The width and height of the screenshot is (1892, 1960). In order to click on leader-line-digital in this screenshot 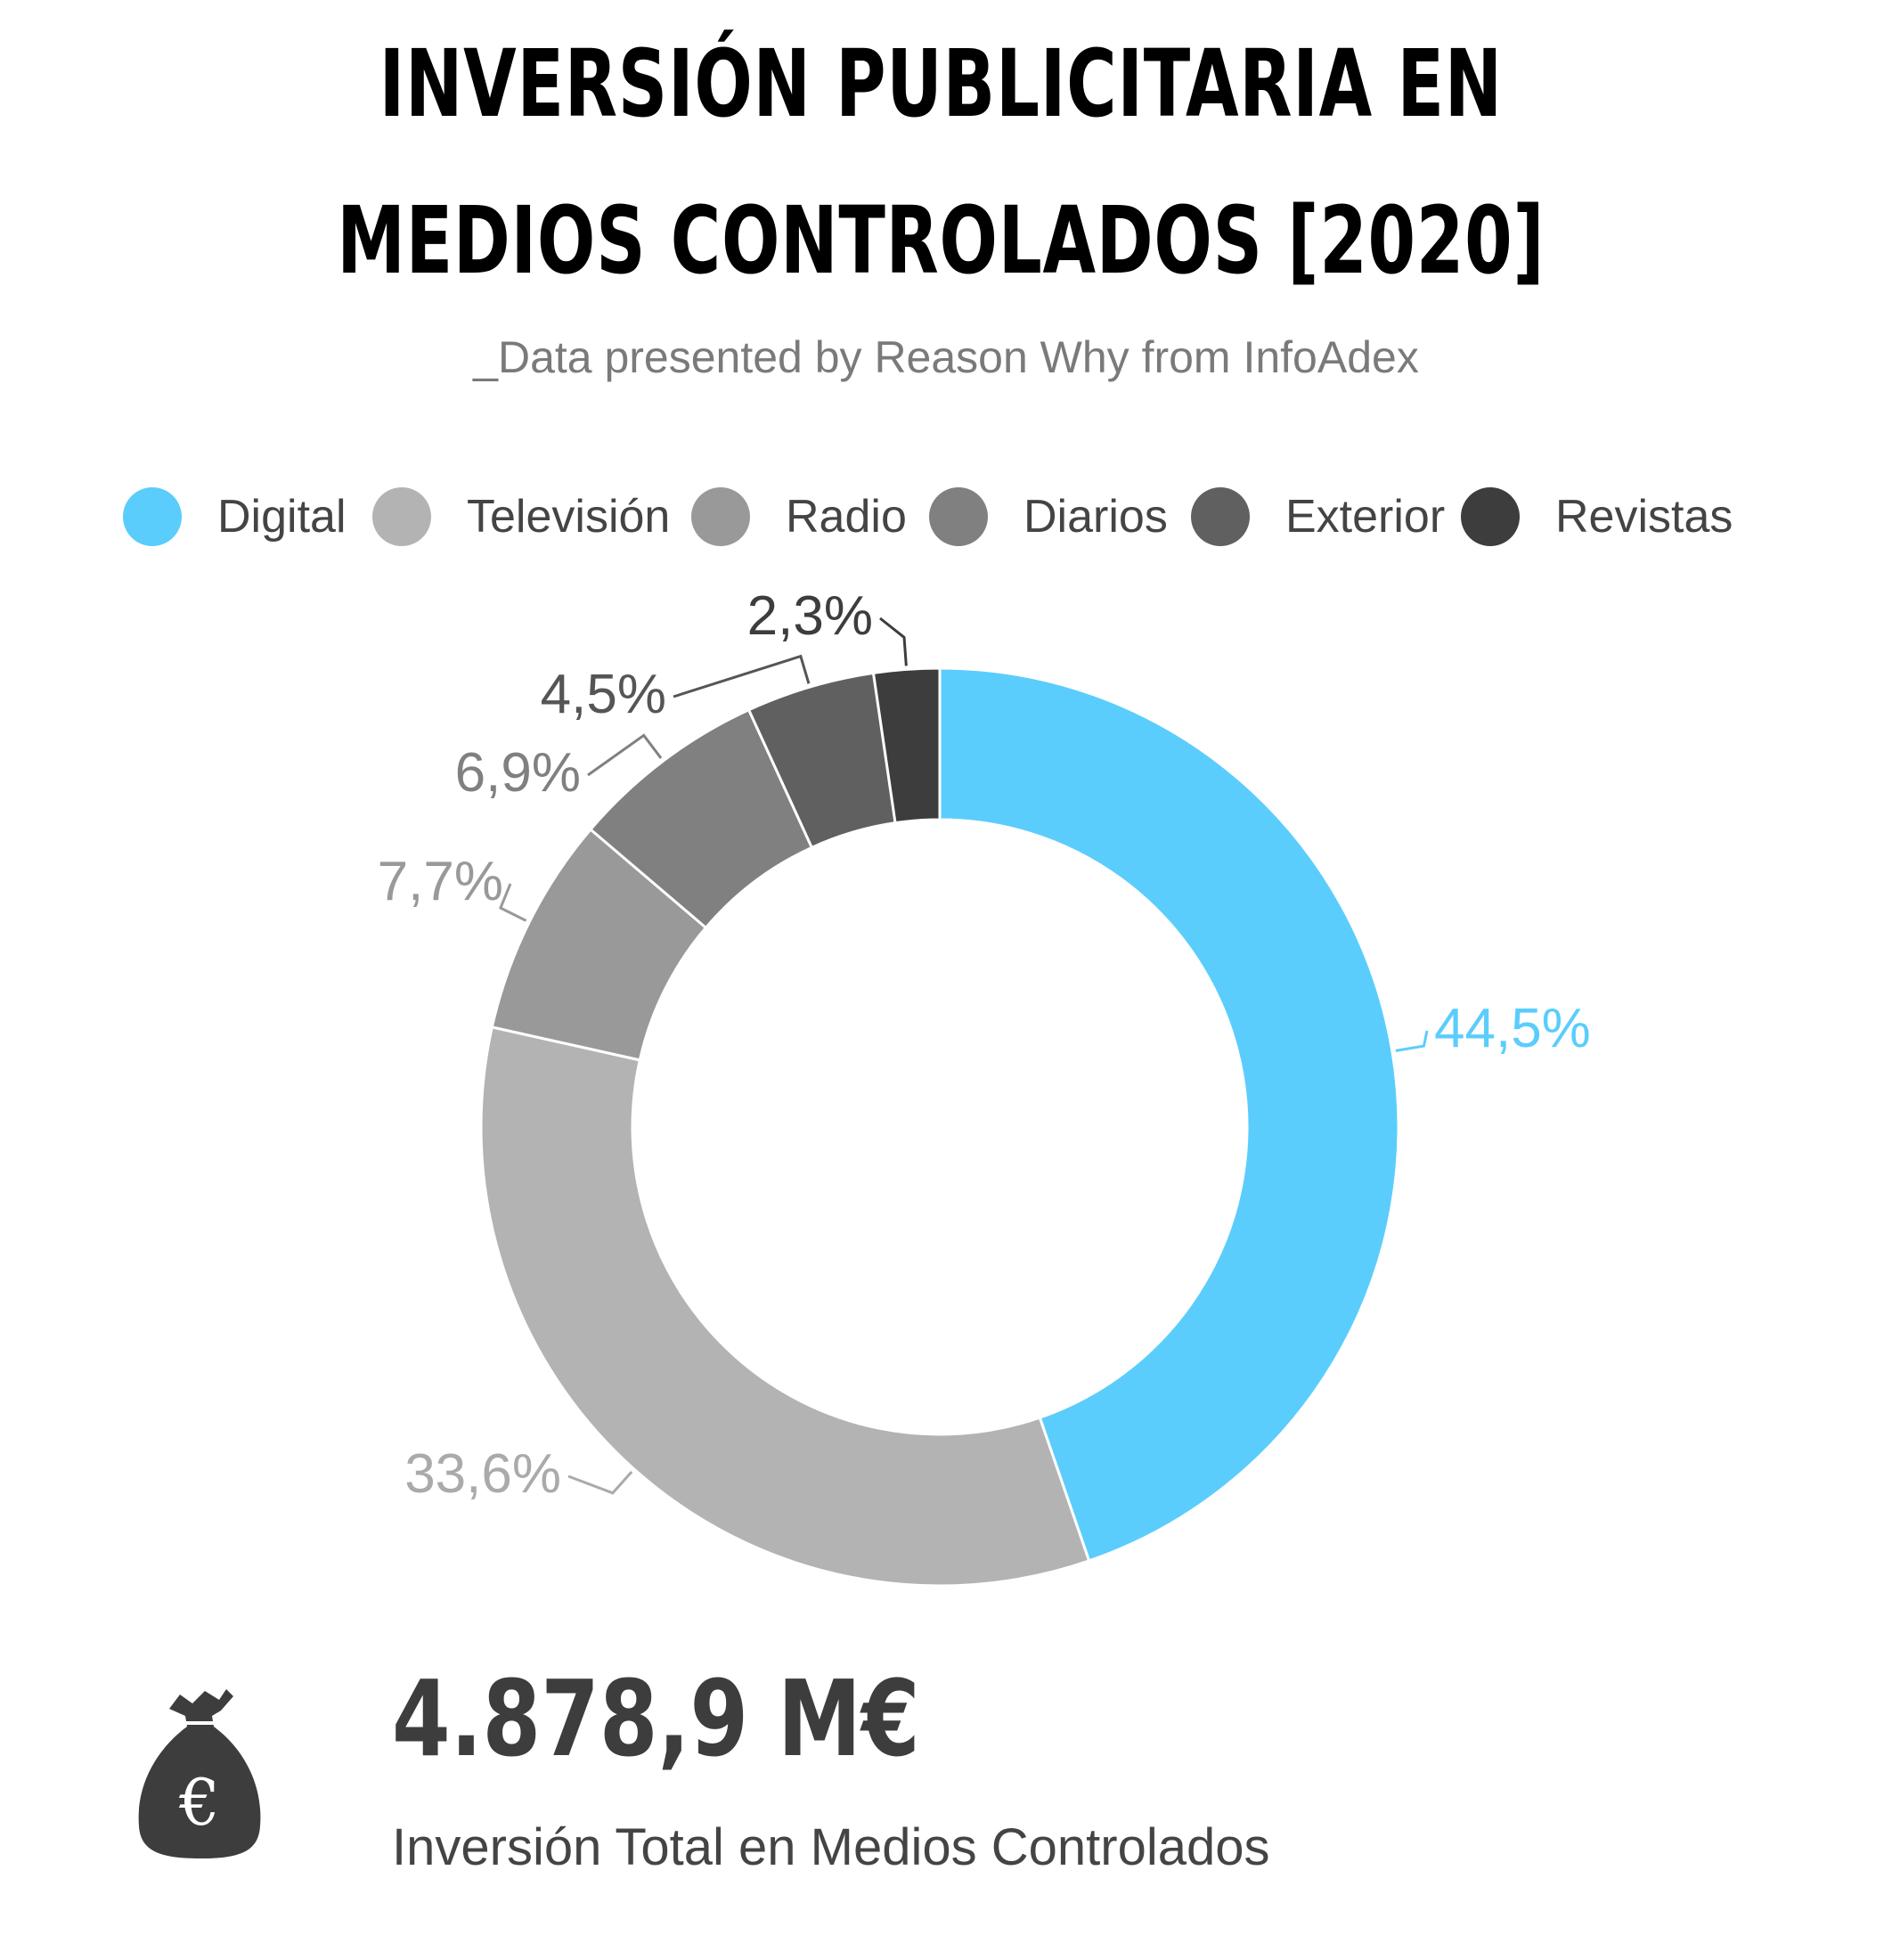, I will do `click(1412, 1041)`.